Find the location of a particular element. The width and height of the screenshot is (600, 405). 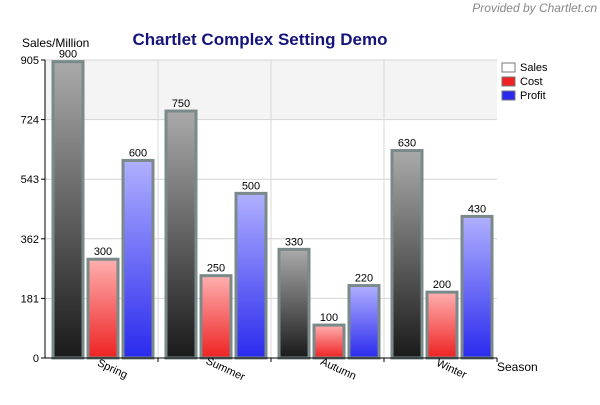

data-label: 300 is located at coordinates (103, 252).